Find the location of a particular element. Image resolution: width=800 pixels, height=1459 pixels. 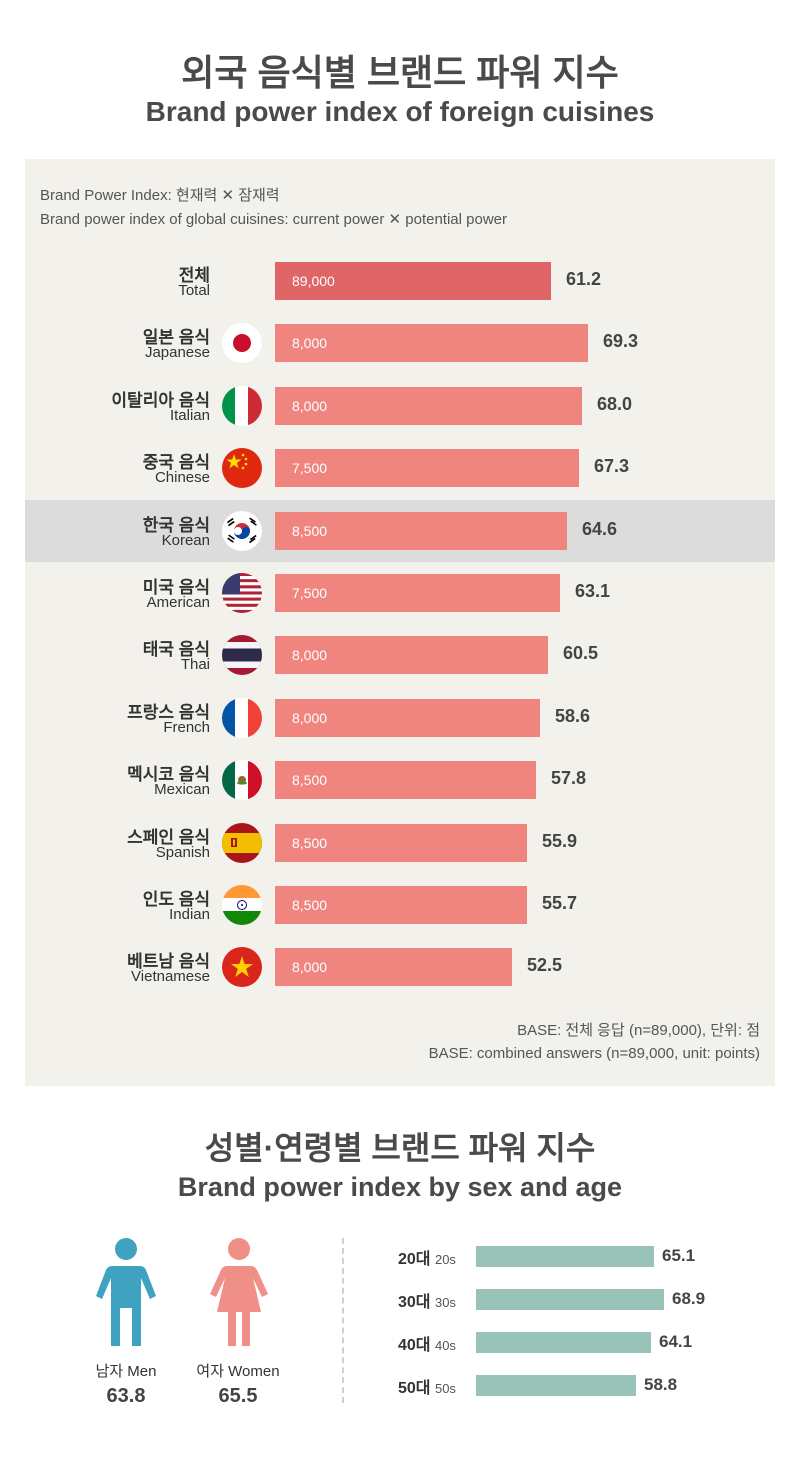

section2-title-en: Brand power index by sex and age is located at coordinates (400, 1187).